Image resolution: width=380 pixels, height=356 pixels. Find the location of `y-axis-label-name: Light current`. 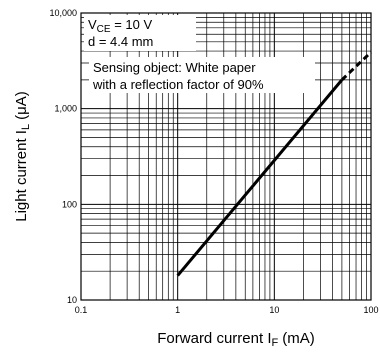

y-axis-label-name: Light current is located at coordinates (21, 180).